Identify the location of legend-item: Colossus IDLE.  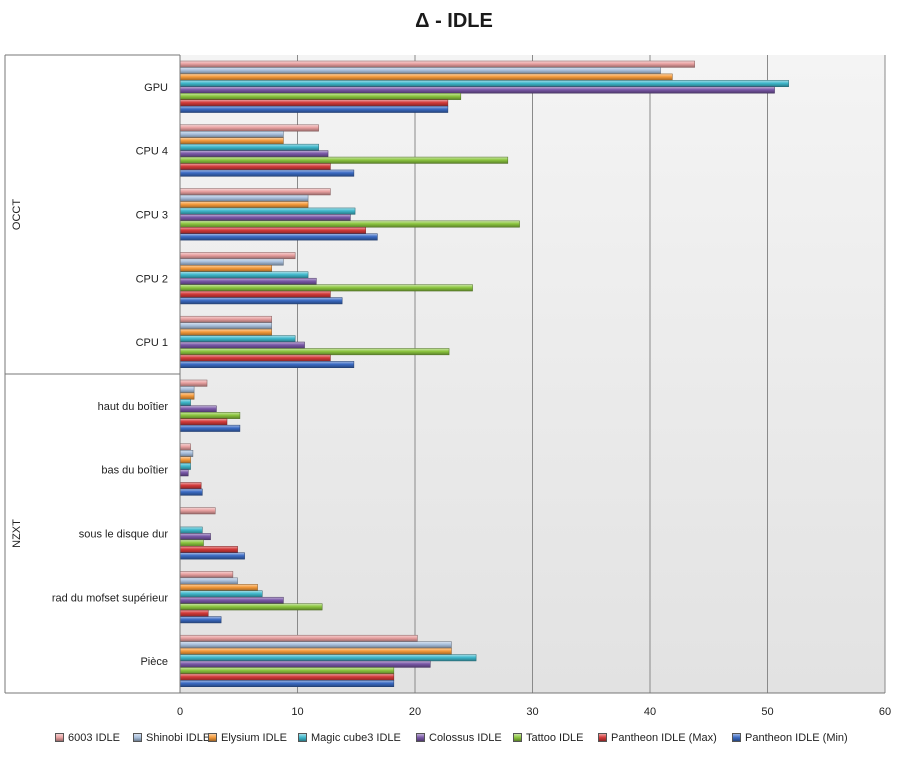
(459, 738).